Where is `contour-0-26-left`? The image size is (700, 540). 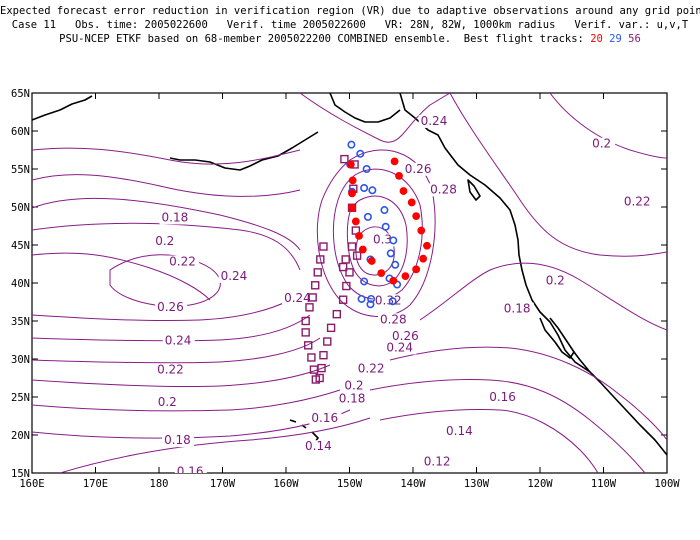 contour-0-26-left is located at coordinates (121, 276).